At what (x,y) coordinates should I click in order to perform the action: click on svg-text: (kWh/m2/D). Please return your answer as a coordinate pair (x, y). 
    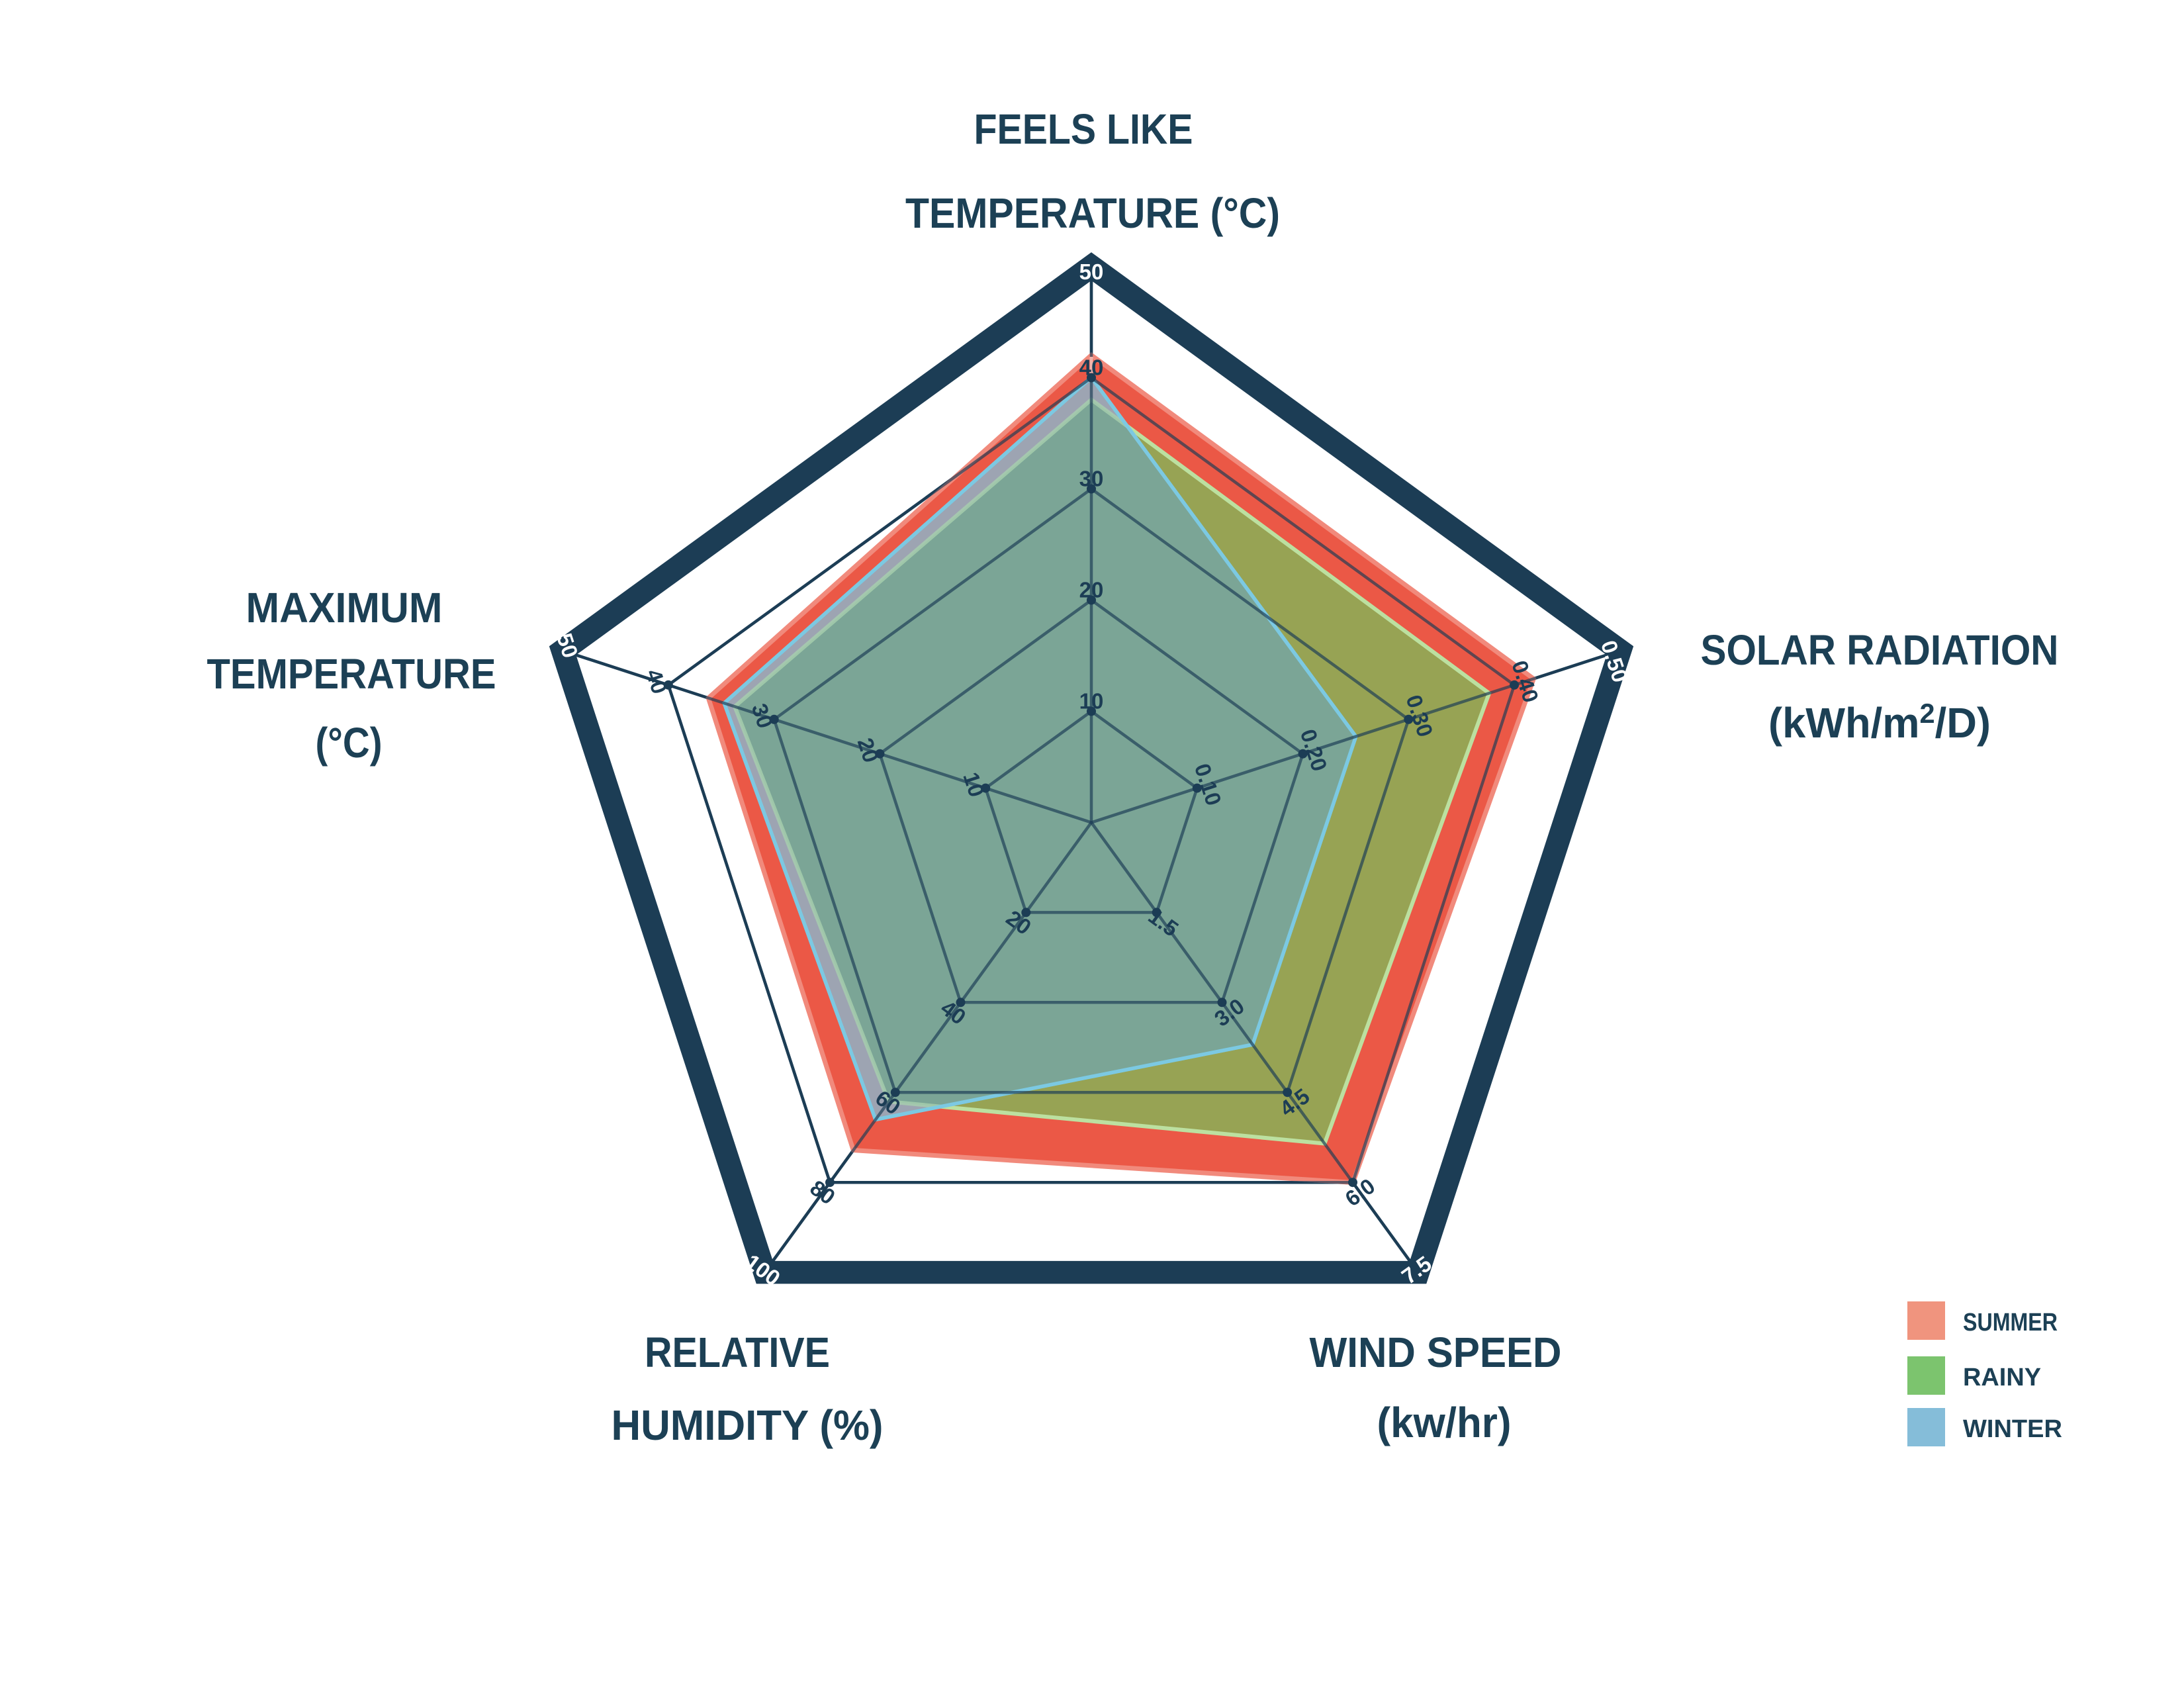
    Looking at the image, I should click on (1880, 722).